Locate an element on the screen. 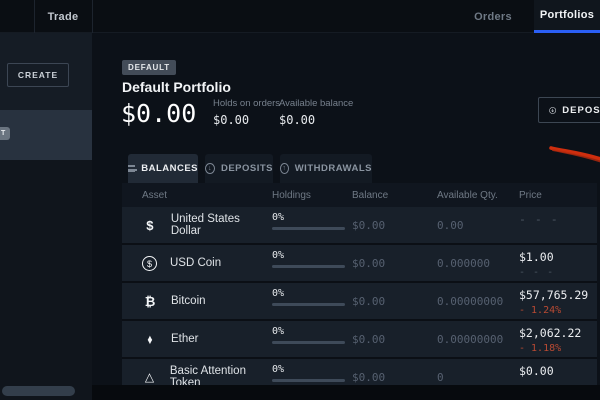  price-value: $57,765.29 is located at coordinates (554, 295).